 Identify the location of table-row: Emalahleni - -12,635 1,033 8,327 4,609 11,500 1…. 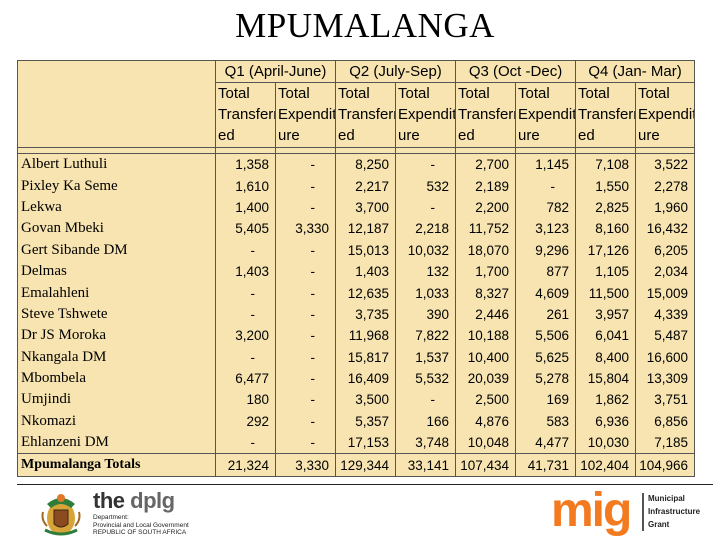
(356, 293).